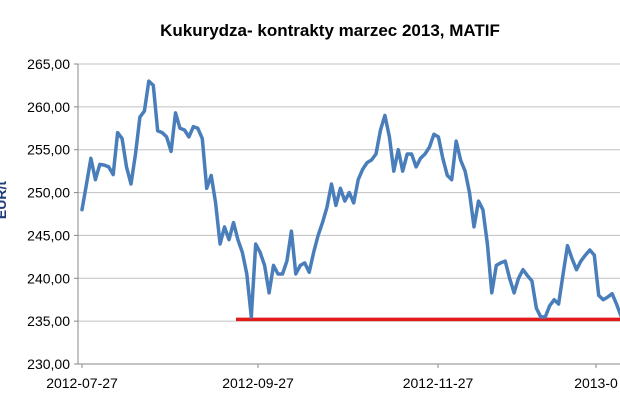  I want to click on x-tick-label: 2012-07-27, so click(82, 383).